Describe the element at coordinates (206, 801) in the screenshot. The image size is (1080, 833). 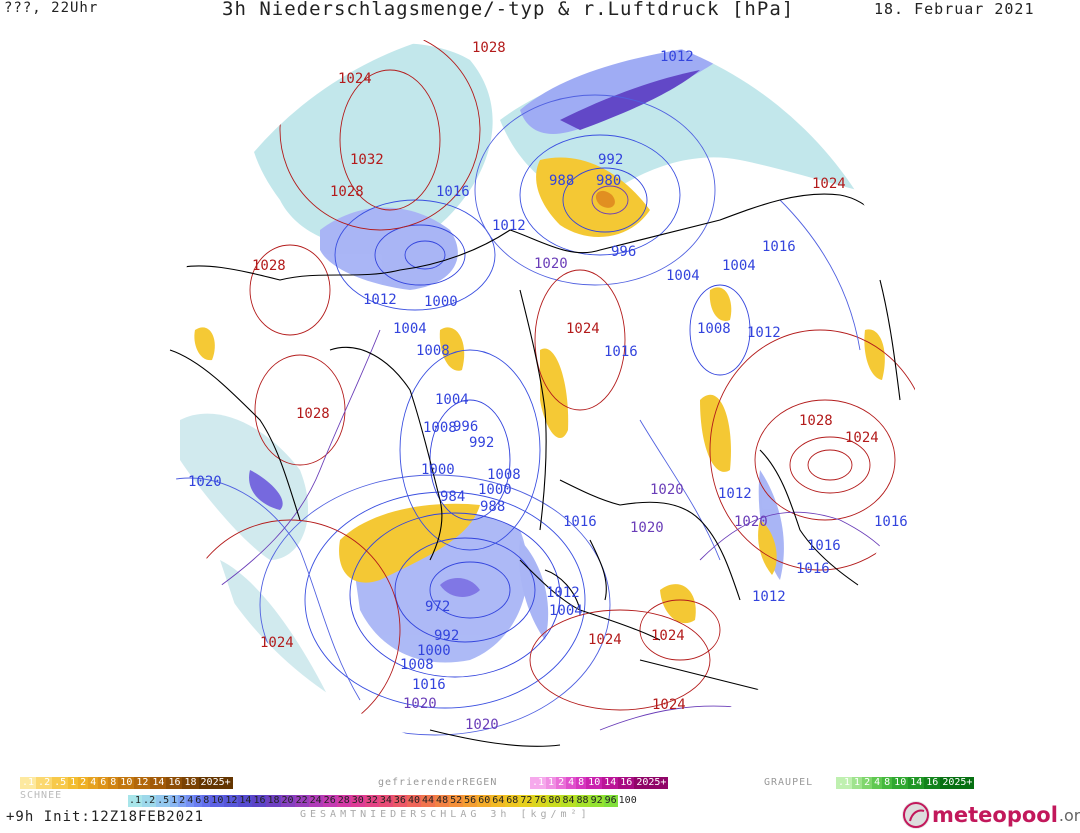
I see `total-legend-swatch: 8` at that location.